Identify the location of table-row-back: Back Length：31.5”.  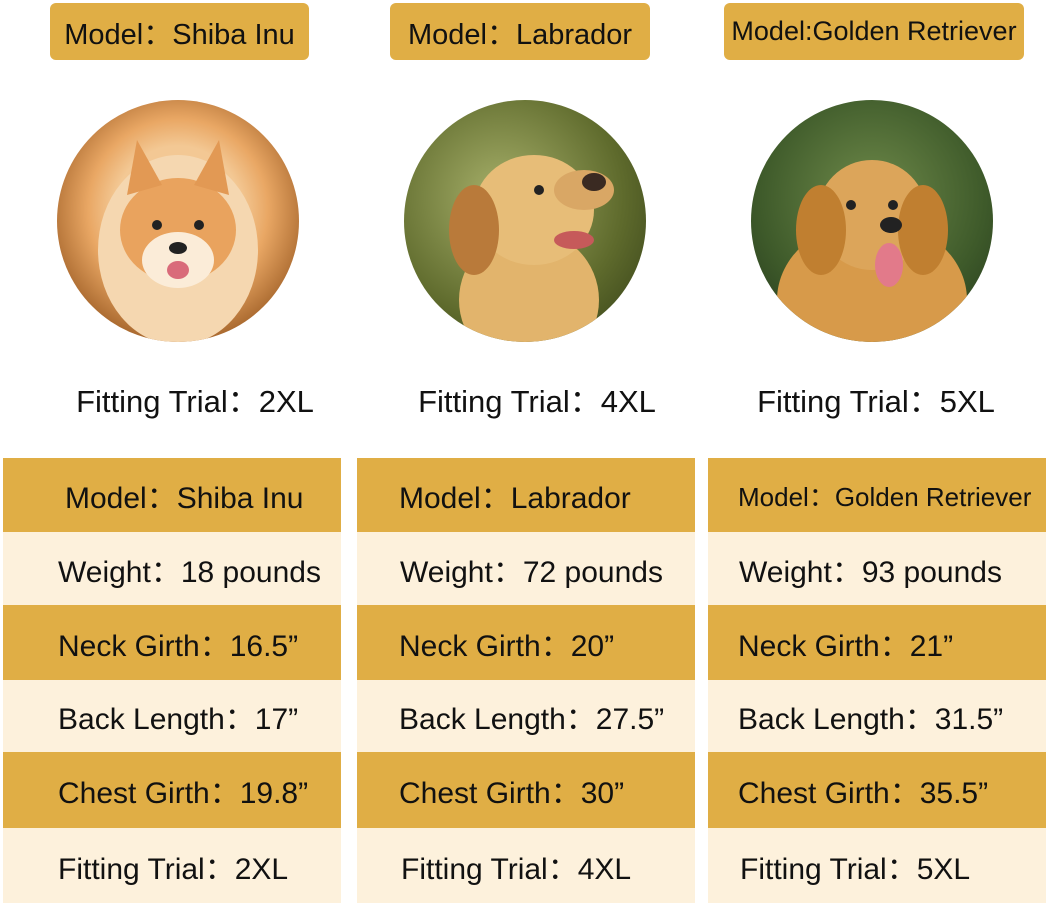
(877, 716).